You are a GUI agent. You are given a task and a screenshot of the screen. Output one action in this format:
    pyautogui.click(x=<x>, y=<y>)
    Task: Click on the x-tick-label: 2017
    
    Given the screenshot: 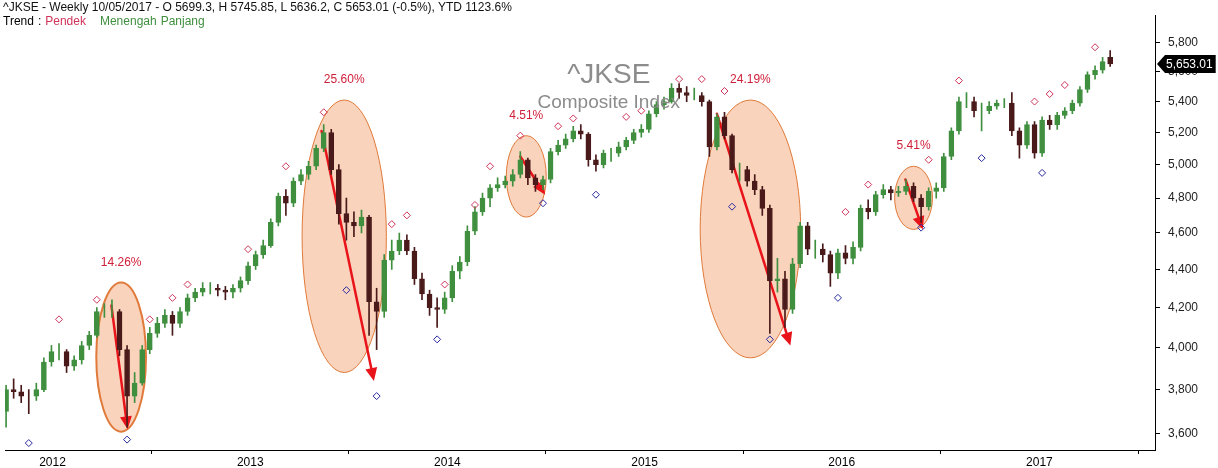 What is the action you would take?
    pyautogui.click(x=1040, y=461)
    